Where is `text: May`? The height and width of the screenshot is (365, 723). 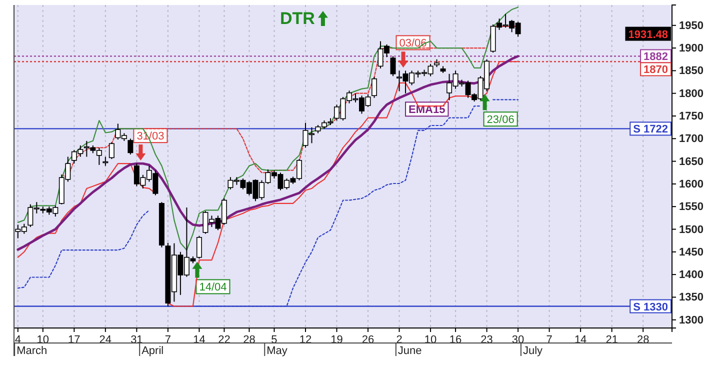
text: May is located at coordinates (277, 351).